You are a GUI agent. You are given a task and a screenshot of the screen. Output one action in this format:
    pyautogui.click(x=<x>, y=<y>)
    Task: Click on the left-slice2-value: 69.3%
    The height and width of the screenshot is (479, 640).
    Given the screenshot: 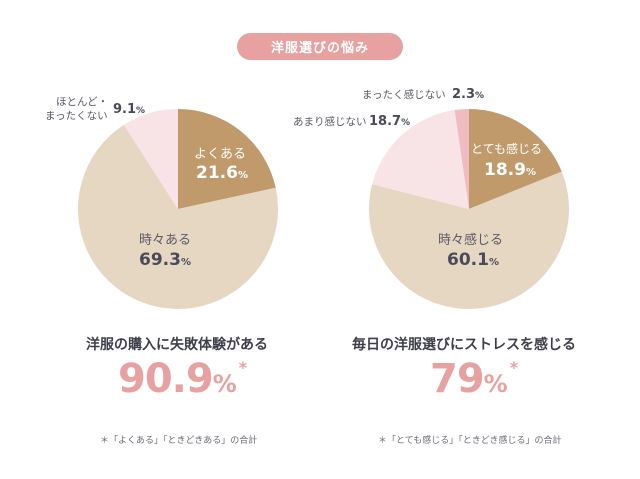 What is the action you would take?
    pyautogui.click(x=165, y=260)
    